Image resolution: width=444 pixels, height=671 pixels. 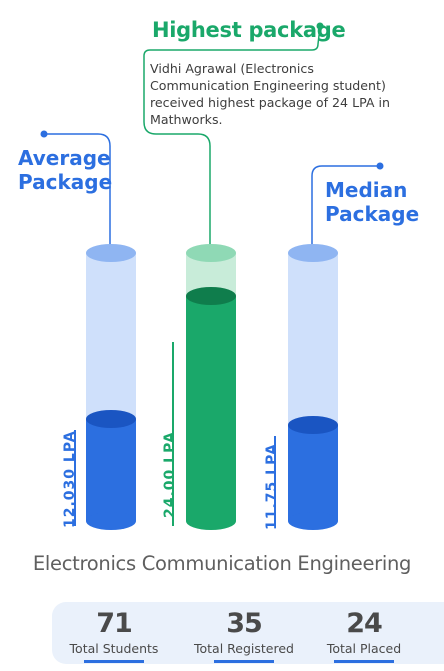 What do you see at coordinates (313, 473) in the screenshot?
I see `median-fill` at bounding box center [313, 473].